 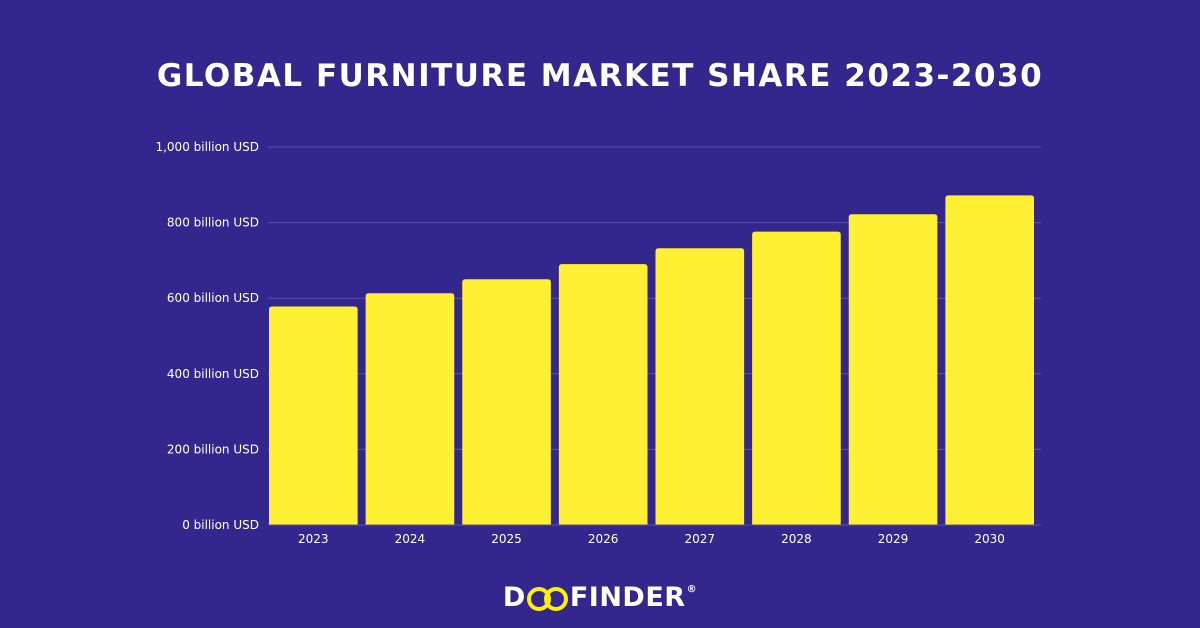 What do you see at coordinates (410, 539) in the screenshot?
I see `x-tick-label: 2024` at bounding box center [410, 539].